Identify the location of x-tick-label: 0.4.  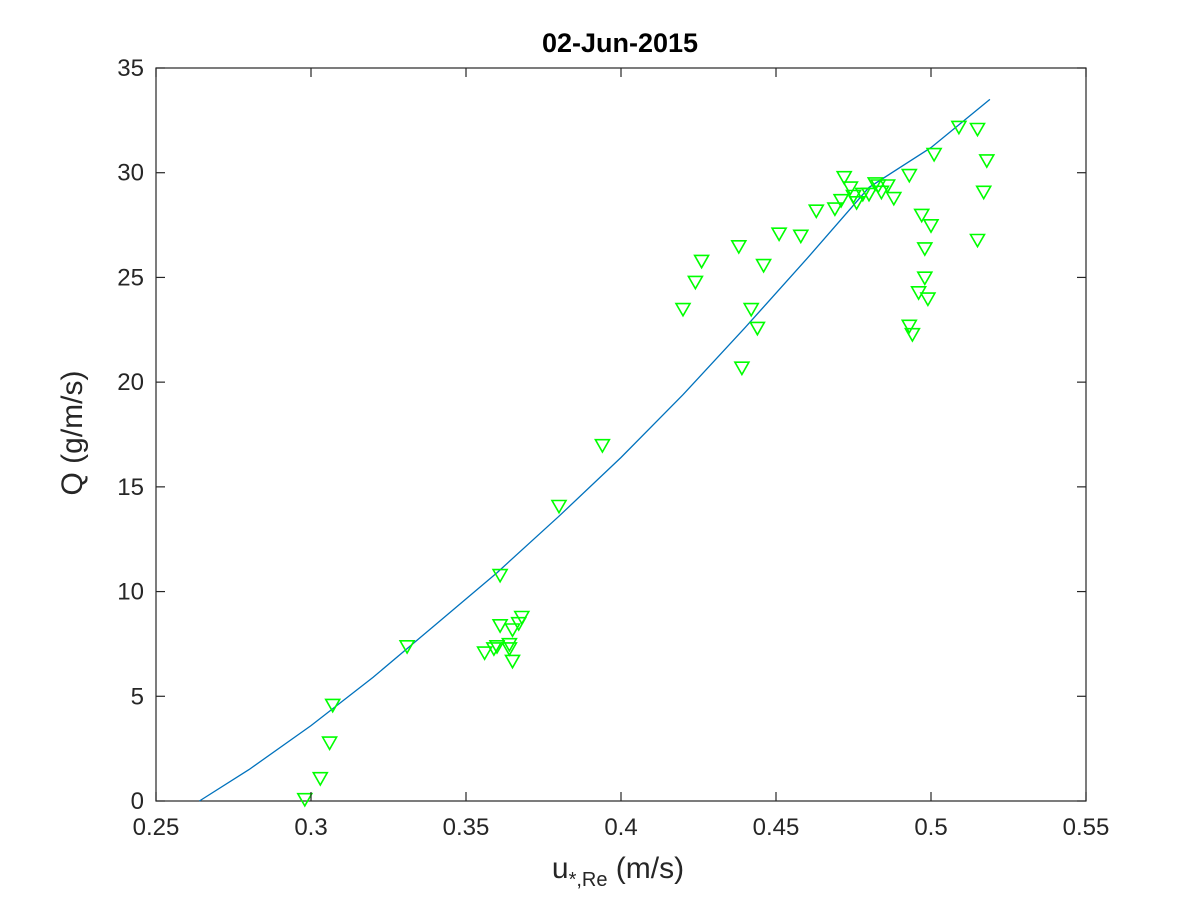
(620, 827).